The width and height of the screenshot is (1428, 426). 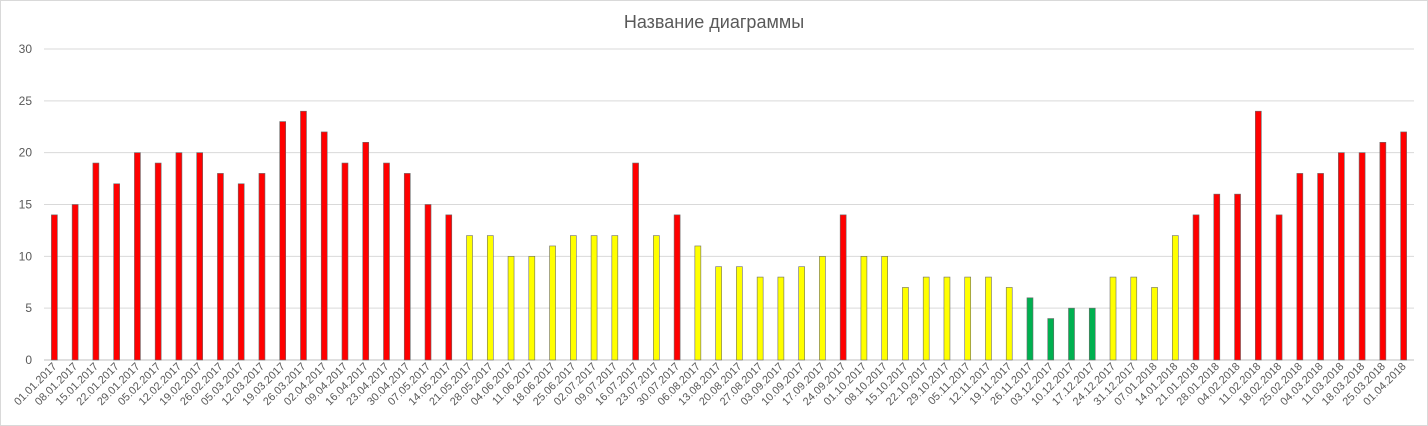 I want to click on y-tick-label: 5, so click(x=28, y=308).